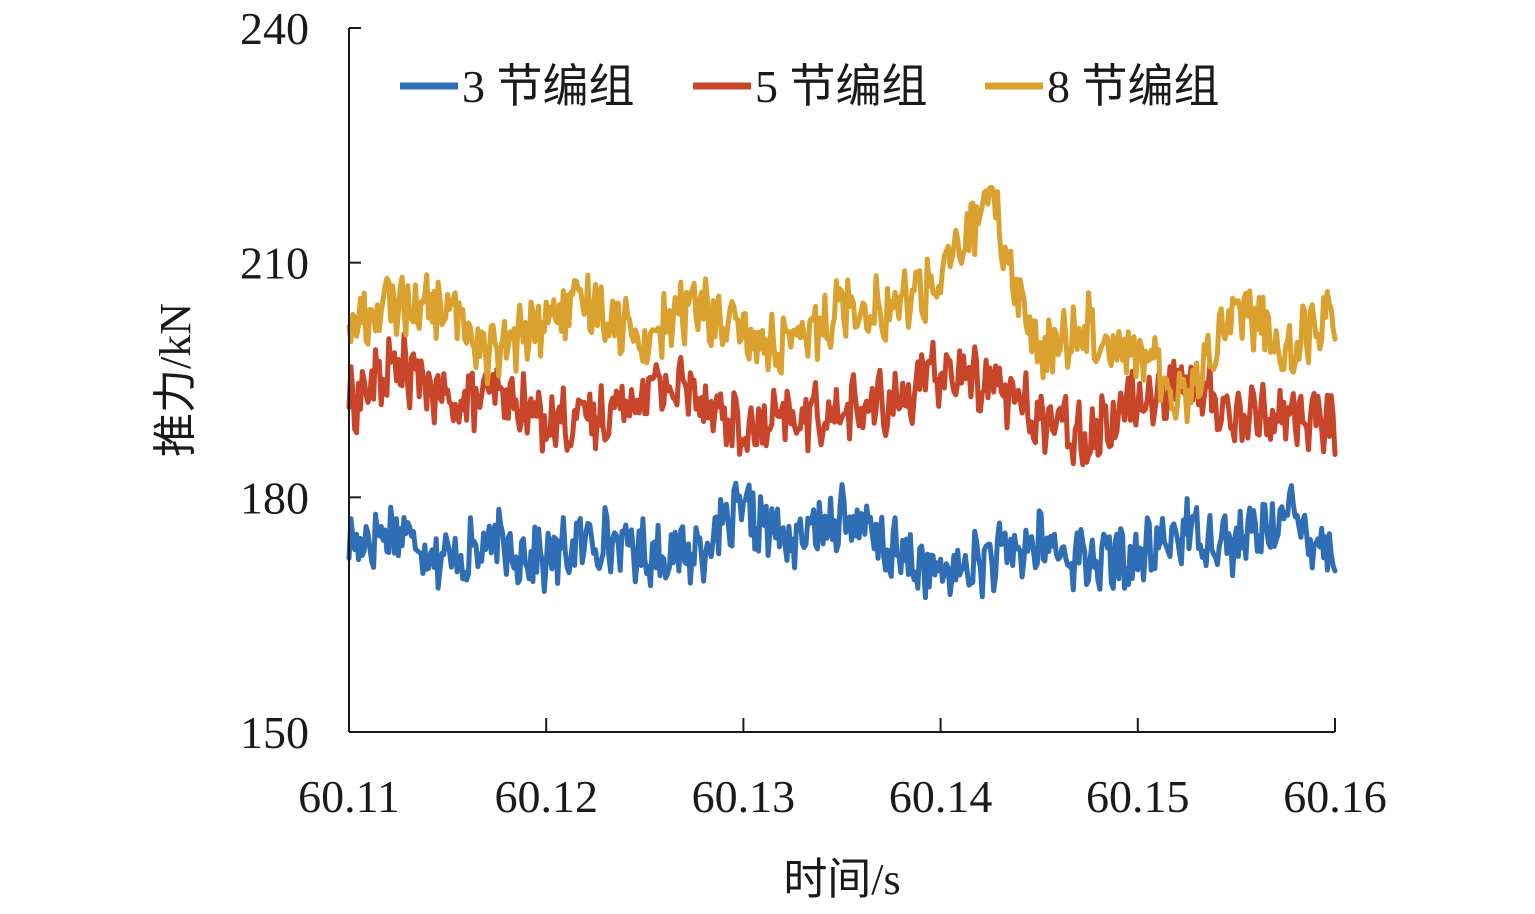  Describe the element at coordinates (1138, 796) in the screenshot. I see `x-tick-label: 60.15` at that location.